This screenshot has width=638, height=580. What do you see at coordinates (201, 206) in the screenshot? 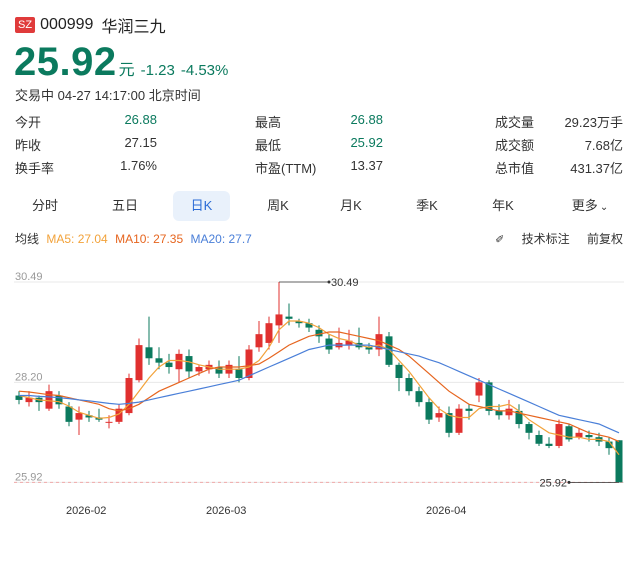
I see `tab-daily-k: 日K` at bounding box center [201, 206].